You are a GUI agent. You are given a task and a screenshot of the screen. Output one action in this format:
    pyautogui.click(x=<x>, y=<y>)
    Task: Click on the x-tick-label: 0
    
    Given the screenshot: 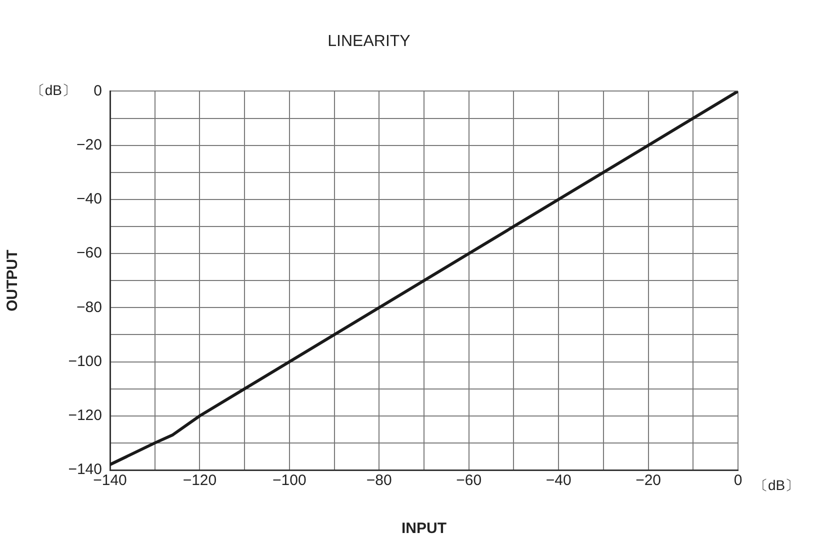 What is the action you would take?
    pyautogui.click(x=738, y=481)
    